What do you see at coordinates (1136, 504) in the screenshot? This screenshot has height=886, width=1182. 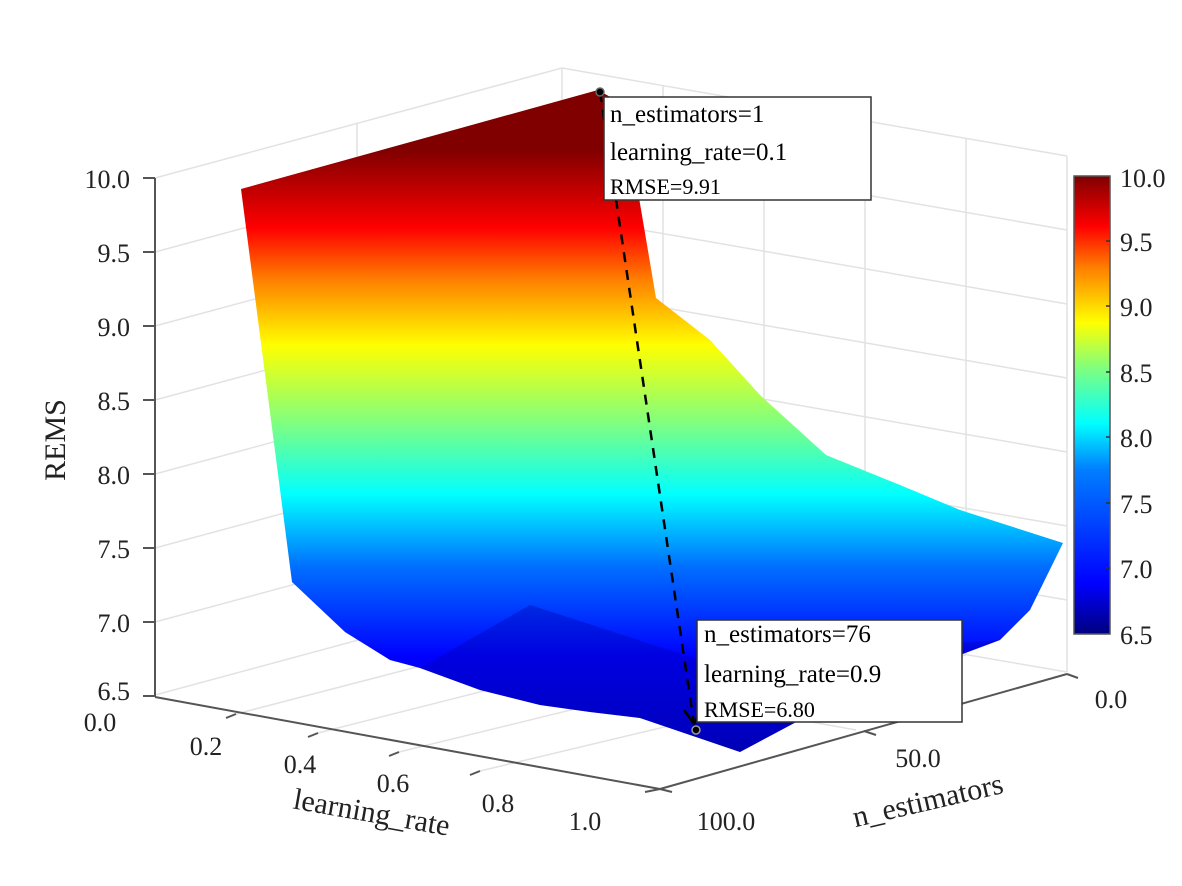 I see `colorbar-tick: 7.5` at bounding box center [1136, 504].